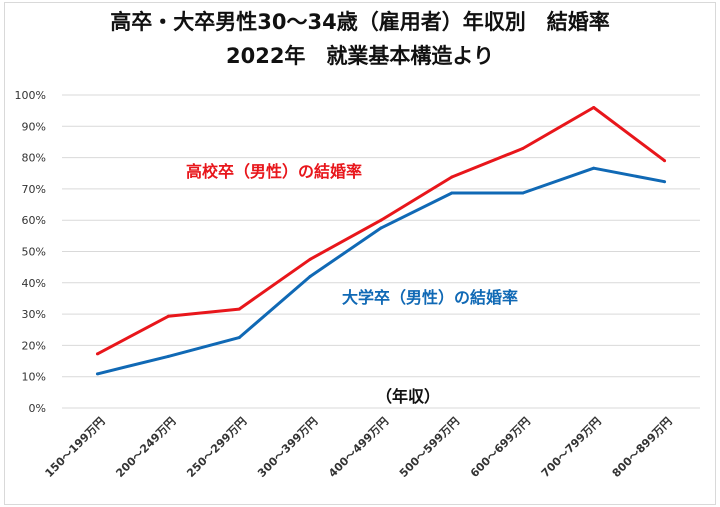 The width and height of the screenshot is (720, 507). I want to click on y-tick-label: 30%, so click(34, 314).